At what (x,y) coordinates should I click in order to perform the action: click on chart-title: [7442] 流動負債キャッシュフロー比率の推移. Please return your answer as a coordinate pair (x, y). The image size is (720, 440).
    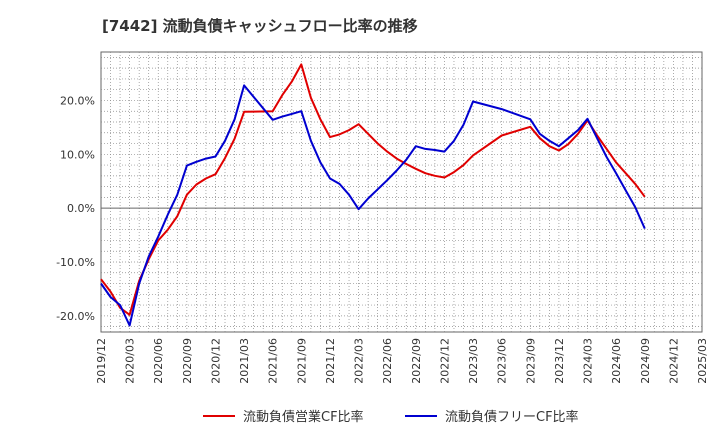
    Looking at the image, I should click on (260, 26).